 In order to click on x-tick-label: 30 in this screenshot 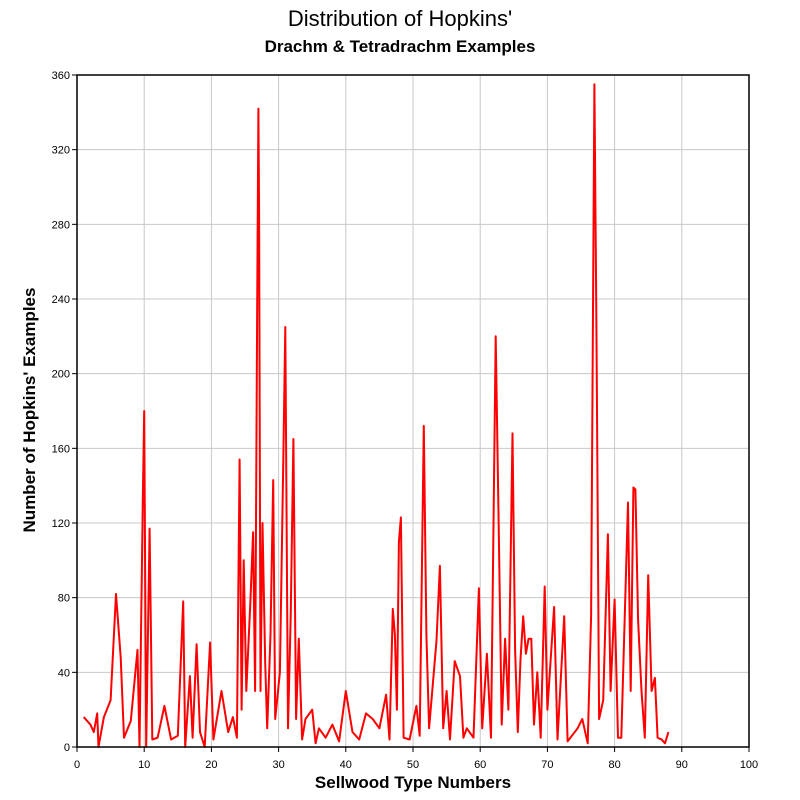, I will do `click(278, 765)`.